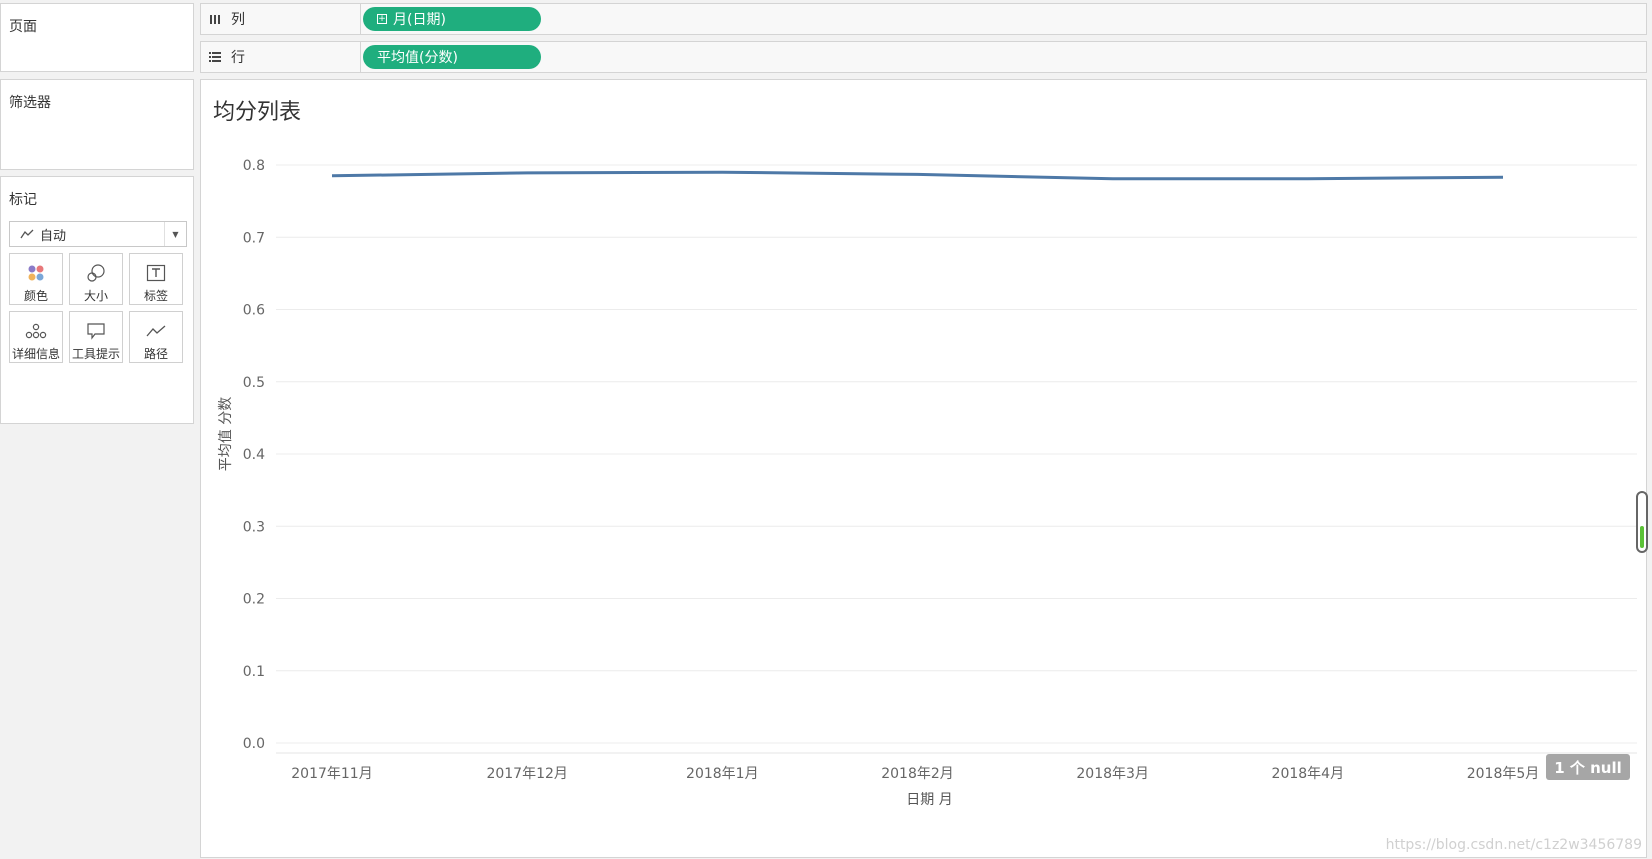  I want to click on tooltip-label: 工具提示, so click(95, 354).